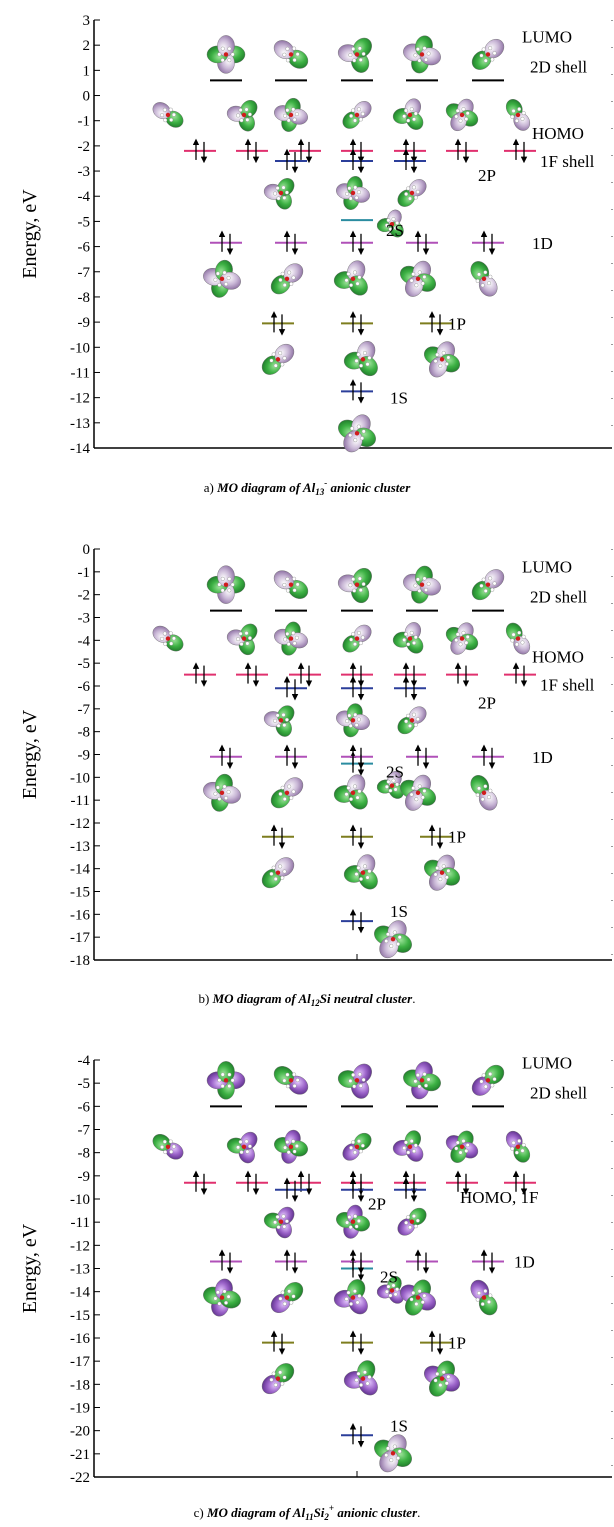 The width and height of the screenshot is (614, 1527). What do you see at coordinates (319, 1512) in the screenshot?
I see `caption-caption-mid: Si` at bounding box center [319, 1512].